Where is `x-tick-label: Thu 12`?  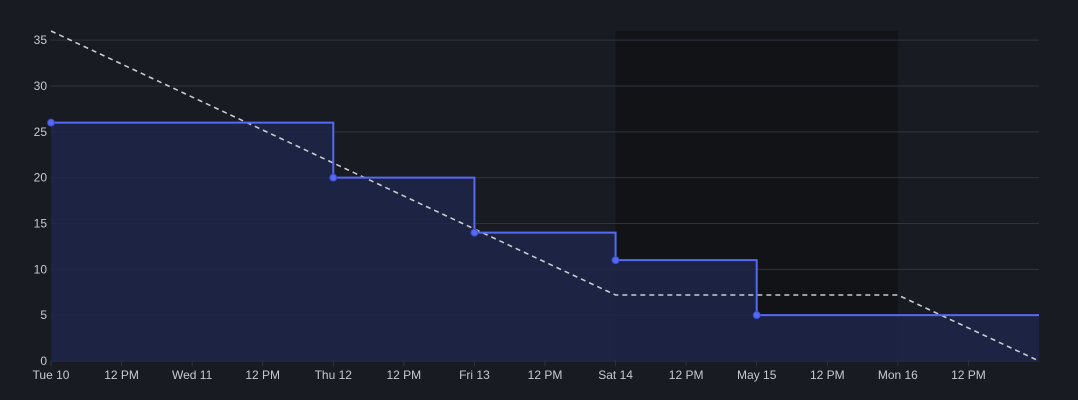 x-tick-label: Thu 12 is located at coordinates (334, 375).